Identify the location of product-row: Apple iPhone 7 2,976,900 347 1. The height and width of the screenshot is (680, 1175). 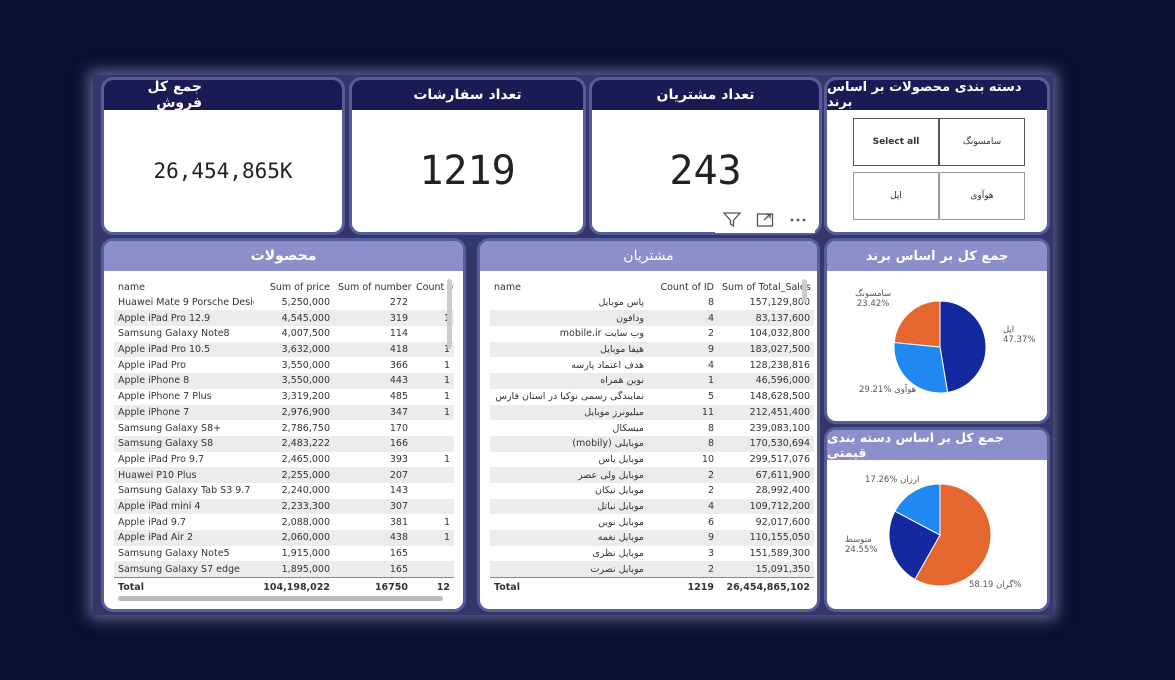
(284, 412).